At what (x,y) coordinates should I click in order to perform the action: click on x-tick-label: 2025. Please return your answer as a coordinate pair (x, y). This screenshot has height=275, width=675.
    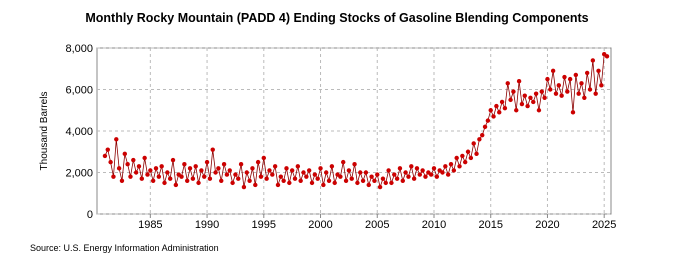
    Looking at the image, I should click on (604, 225).